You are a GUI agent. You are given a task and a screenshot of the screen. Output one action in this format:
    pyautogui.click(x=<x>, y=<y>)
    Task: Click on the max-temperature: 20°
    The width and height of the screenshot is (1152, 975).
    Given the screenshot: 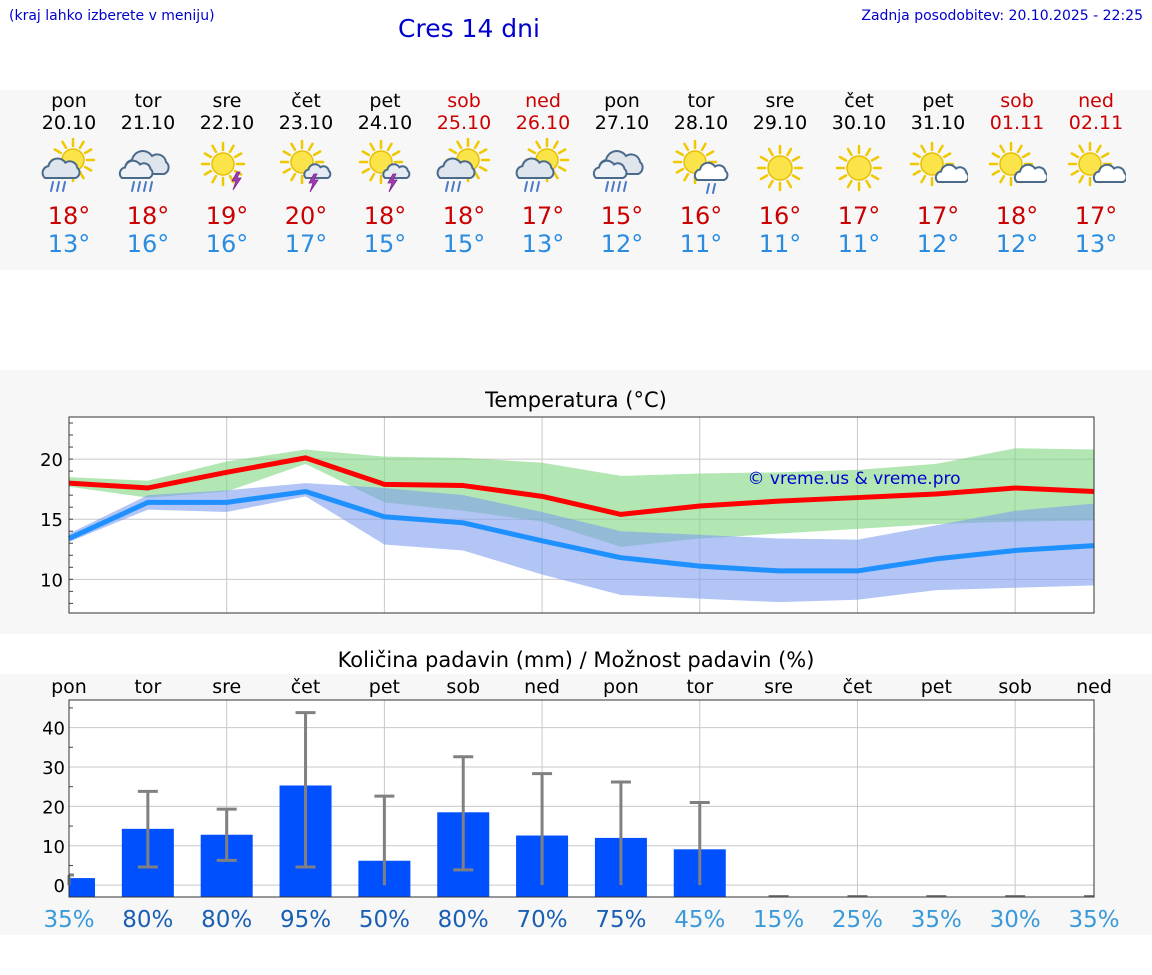 What is the action you would take?
    pyautogui.click(x=306, y=216)
    